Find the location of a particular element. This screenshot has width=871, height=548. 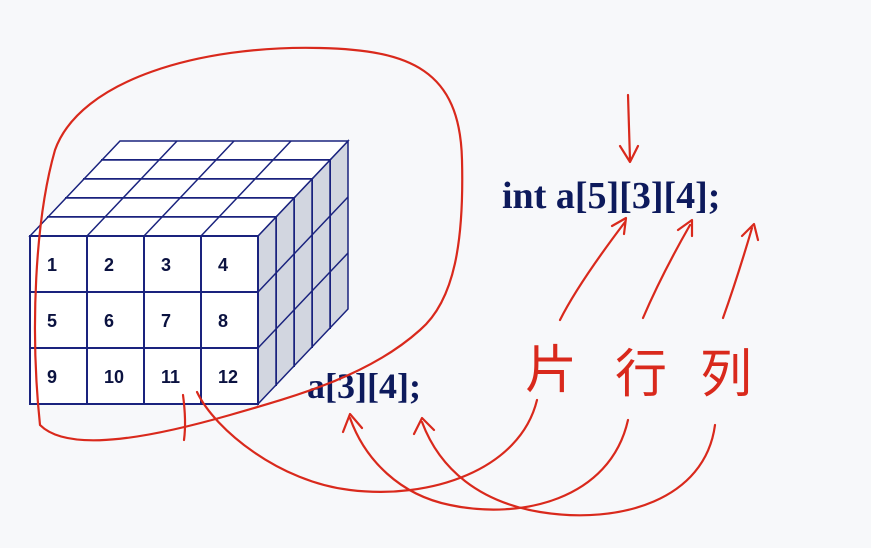

front-face-labels: 1 2 3 45 6 7 89 10 11 12 is located at coordinates (142, 321).